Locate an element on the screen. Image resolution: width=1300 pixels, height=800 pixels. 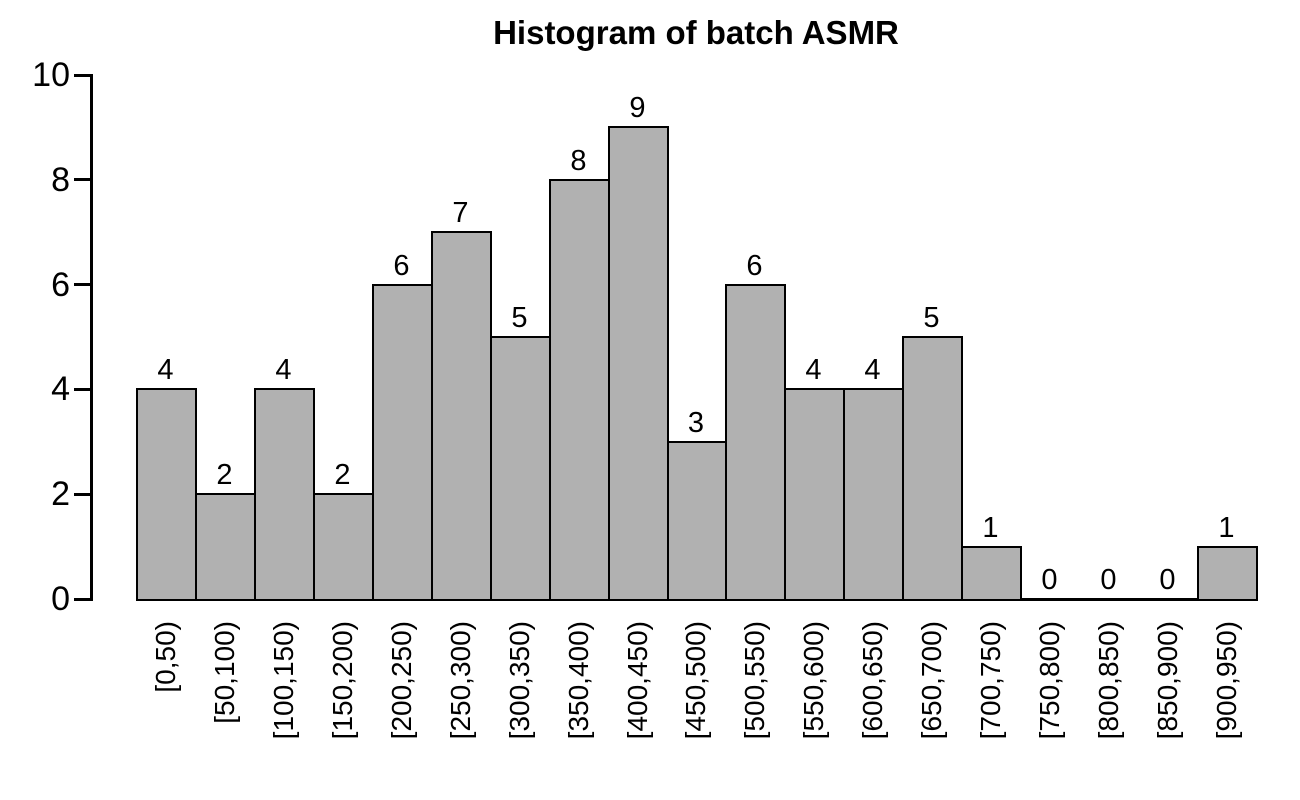
x-tick-label-text: [100,150) is located at coordinates (283, 680).